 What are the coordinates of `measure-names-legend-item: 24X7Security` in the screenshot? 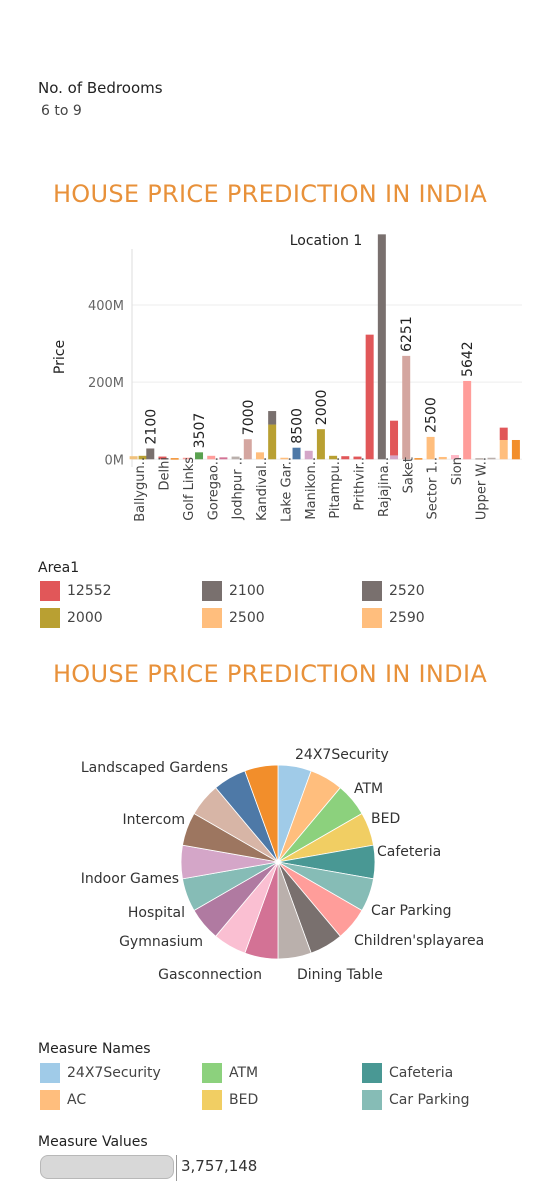 It's located at (100, 1073).